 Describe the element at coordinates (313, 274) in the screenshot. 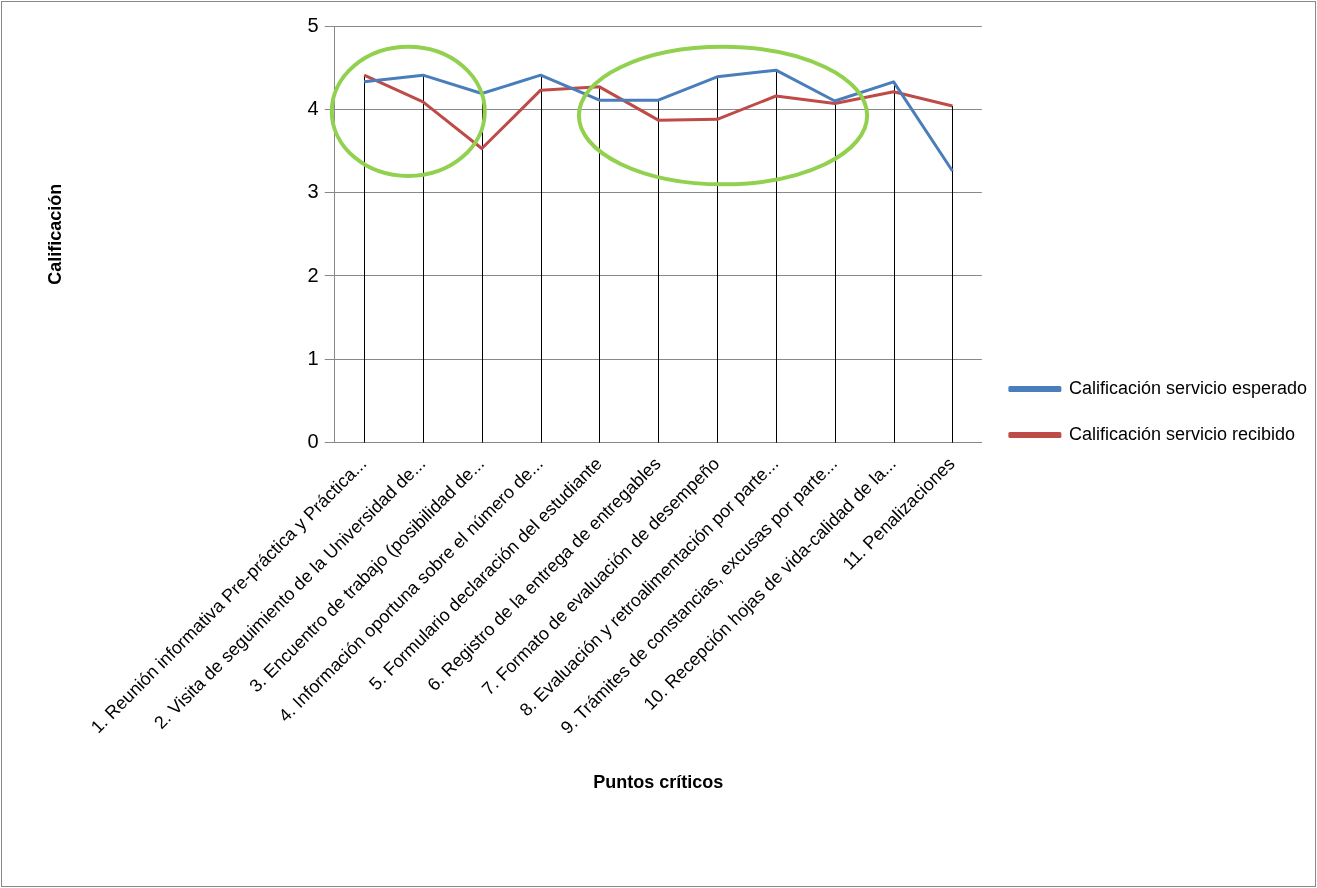

I see `y-tick-label: 2` at that location.